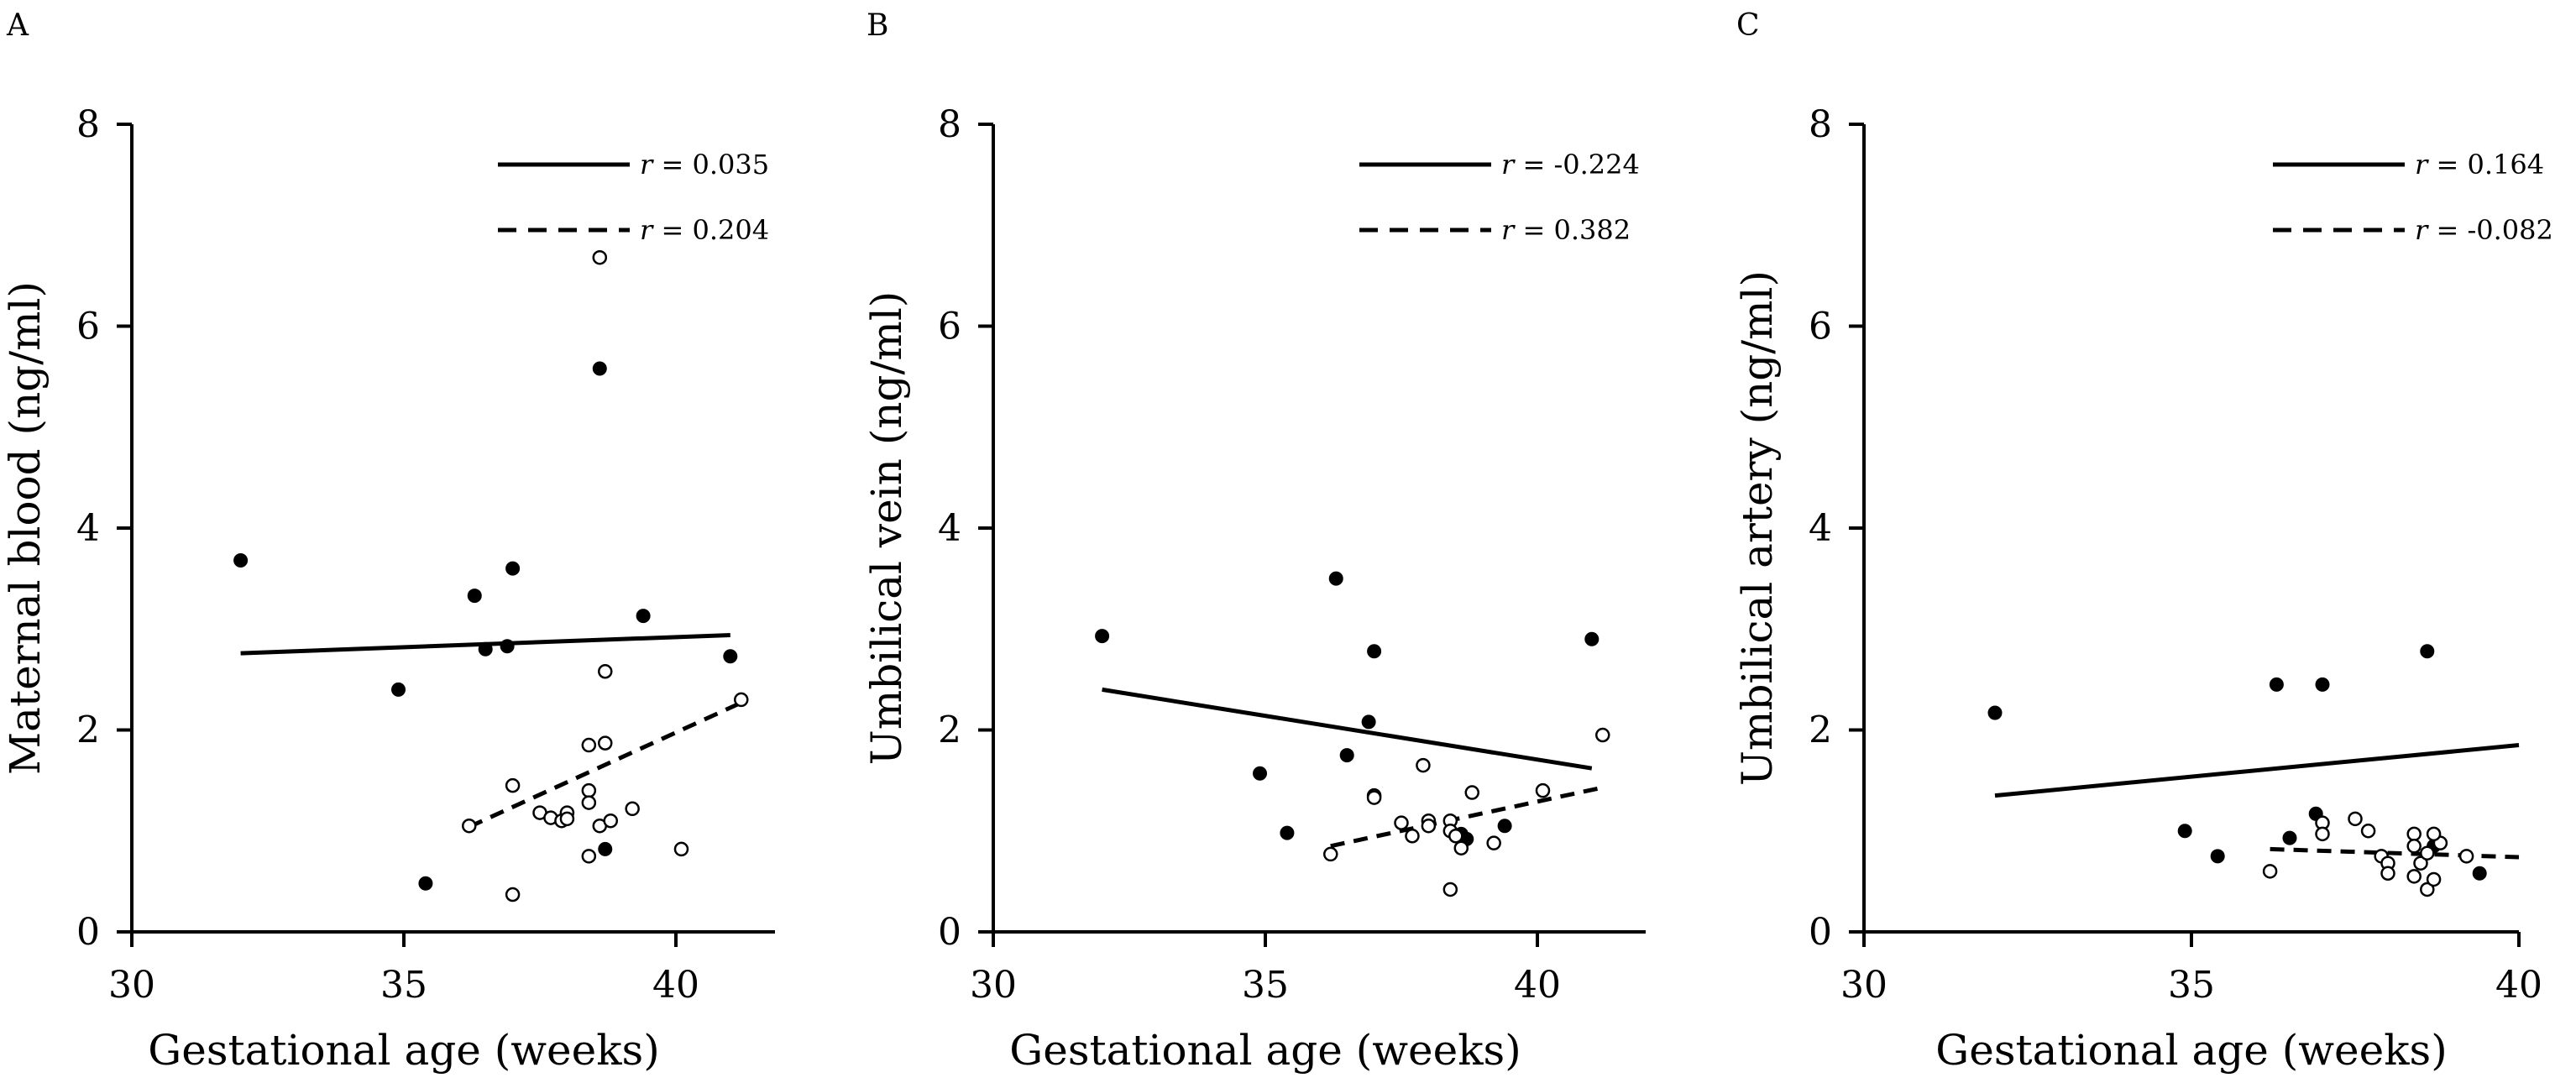 This screenshot has height=1083, width=2576. I want to click on legend-label: r = 0.382, so click(1566, 230).